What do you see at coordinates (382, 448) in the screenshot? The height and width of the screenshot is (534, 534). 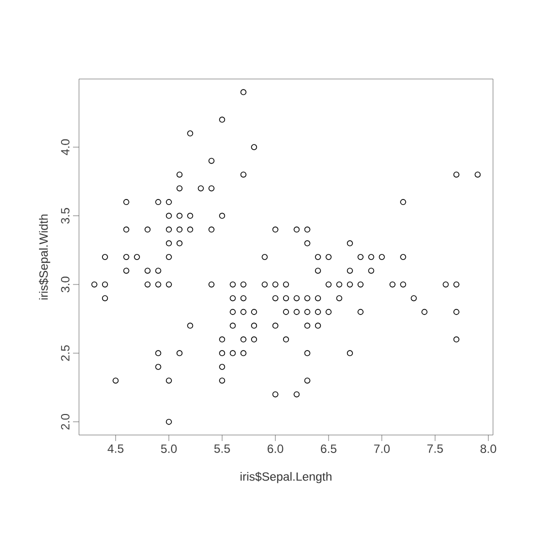 I see `x-tick-label: 7.0` at bounding box center [382, 448].